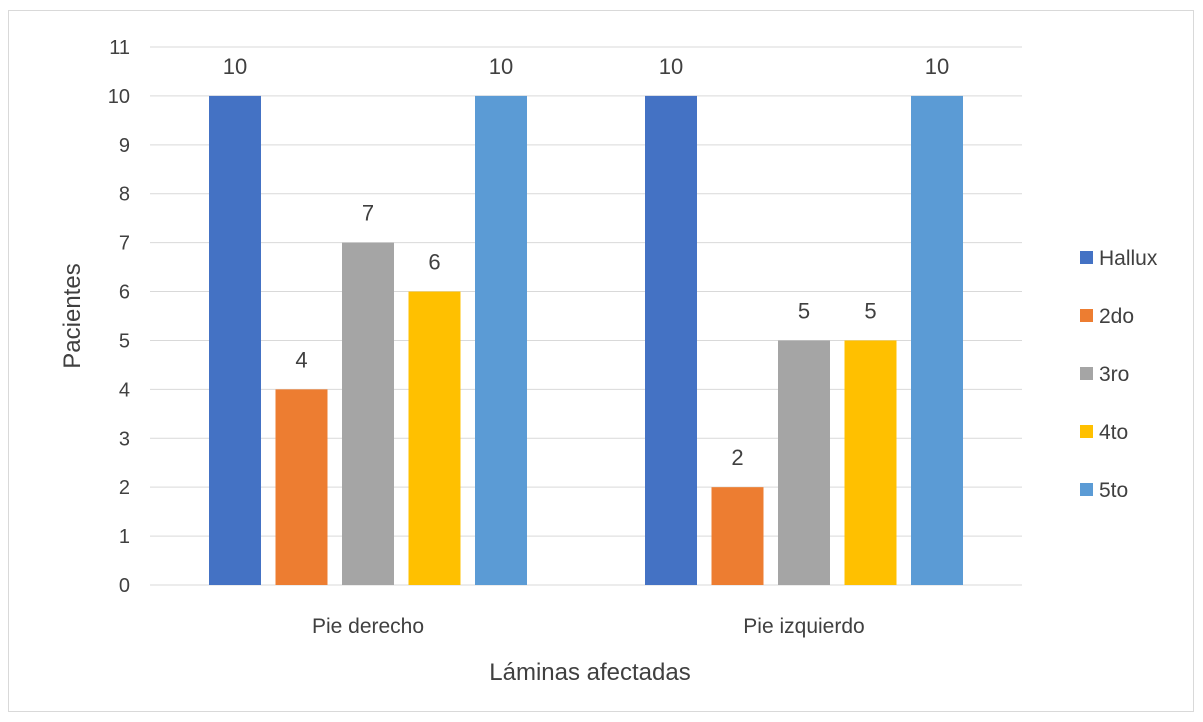 Image resolution: width=1203 pixels, height=722 pixels. I want to click on data-label: 4, so click(301, 359).